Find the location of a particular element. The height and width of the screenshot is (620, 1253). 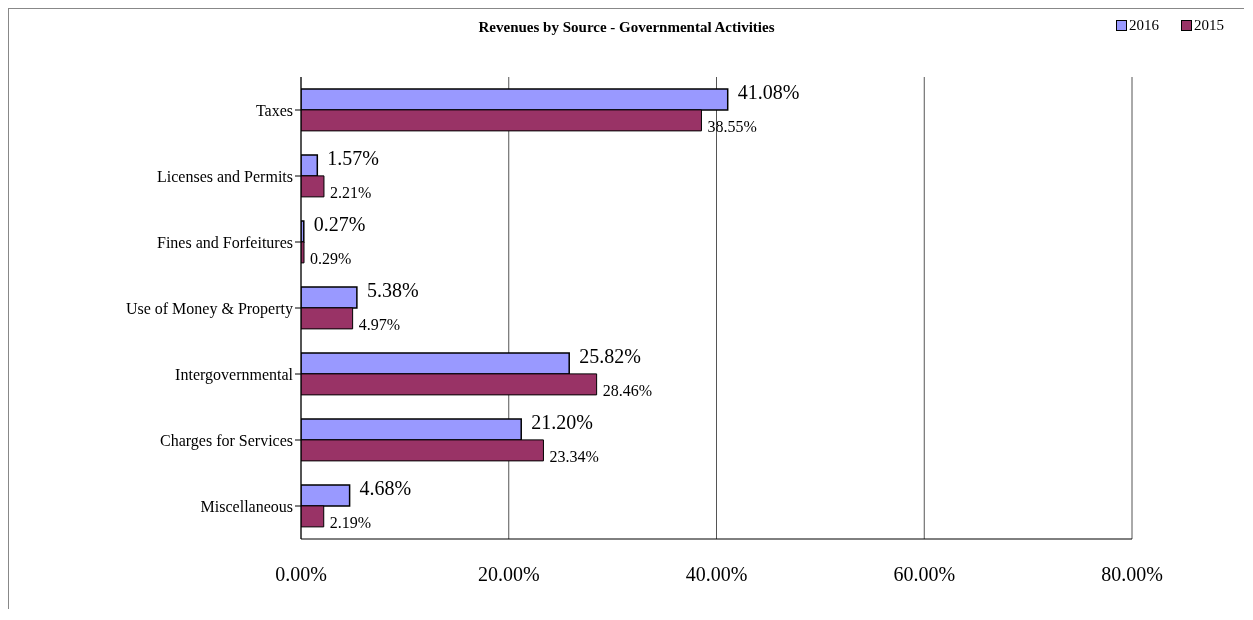

x-tick-label: 60.00% is located at coordinates (924, 574).